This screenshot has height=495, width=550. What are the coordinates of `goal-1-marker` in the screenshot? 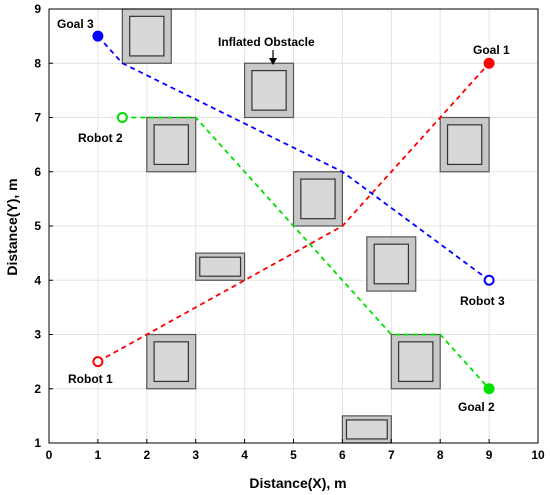 It's located at (489, 63).